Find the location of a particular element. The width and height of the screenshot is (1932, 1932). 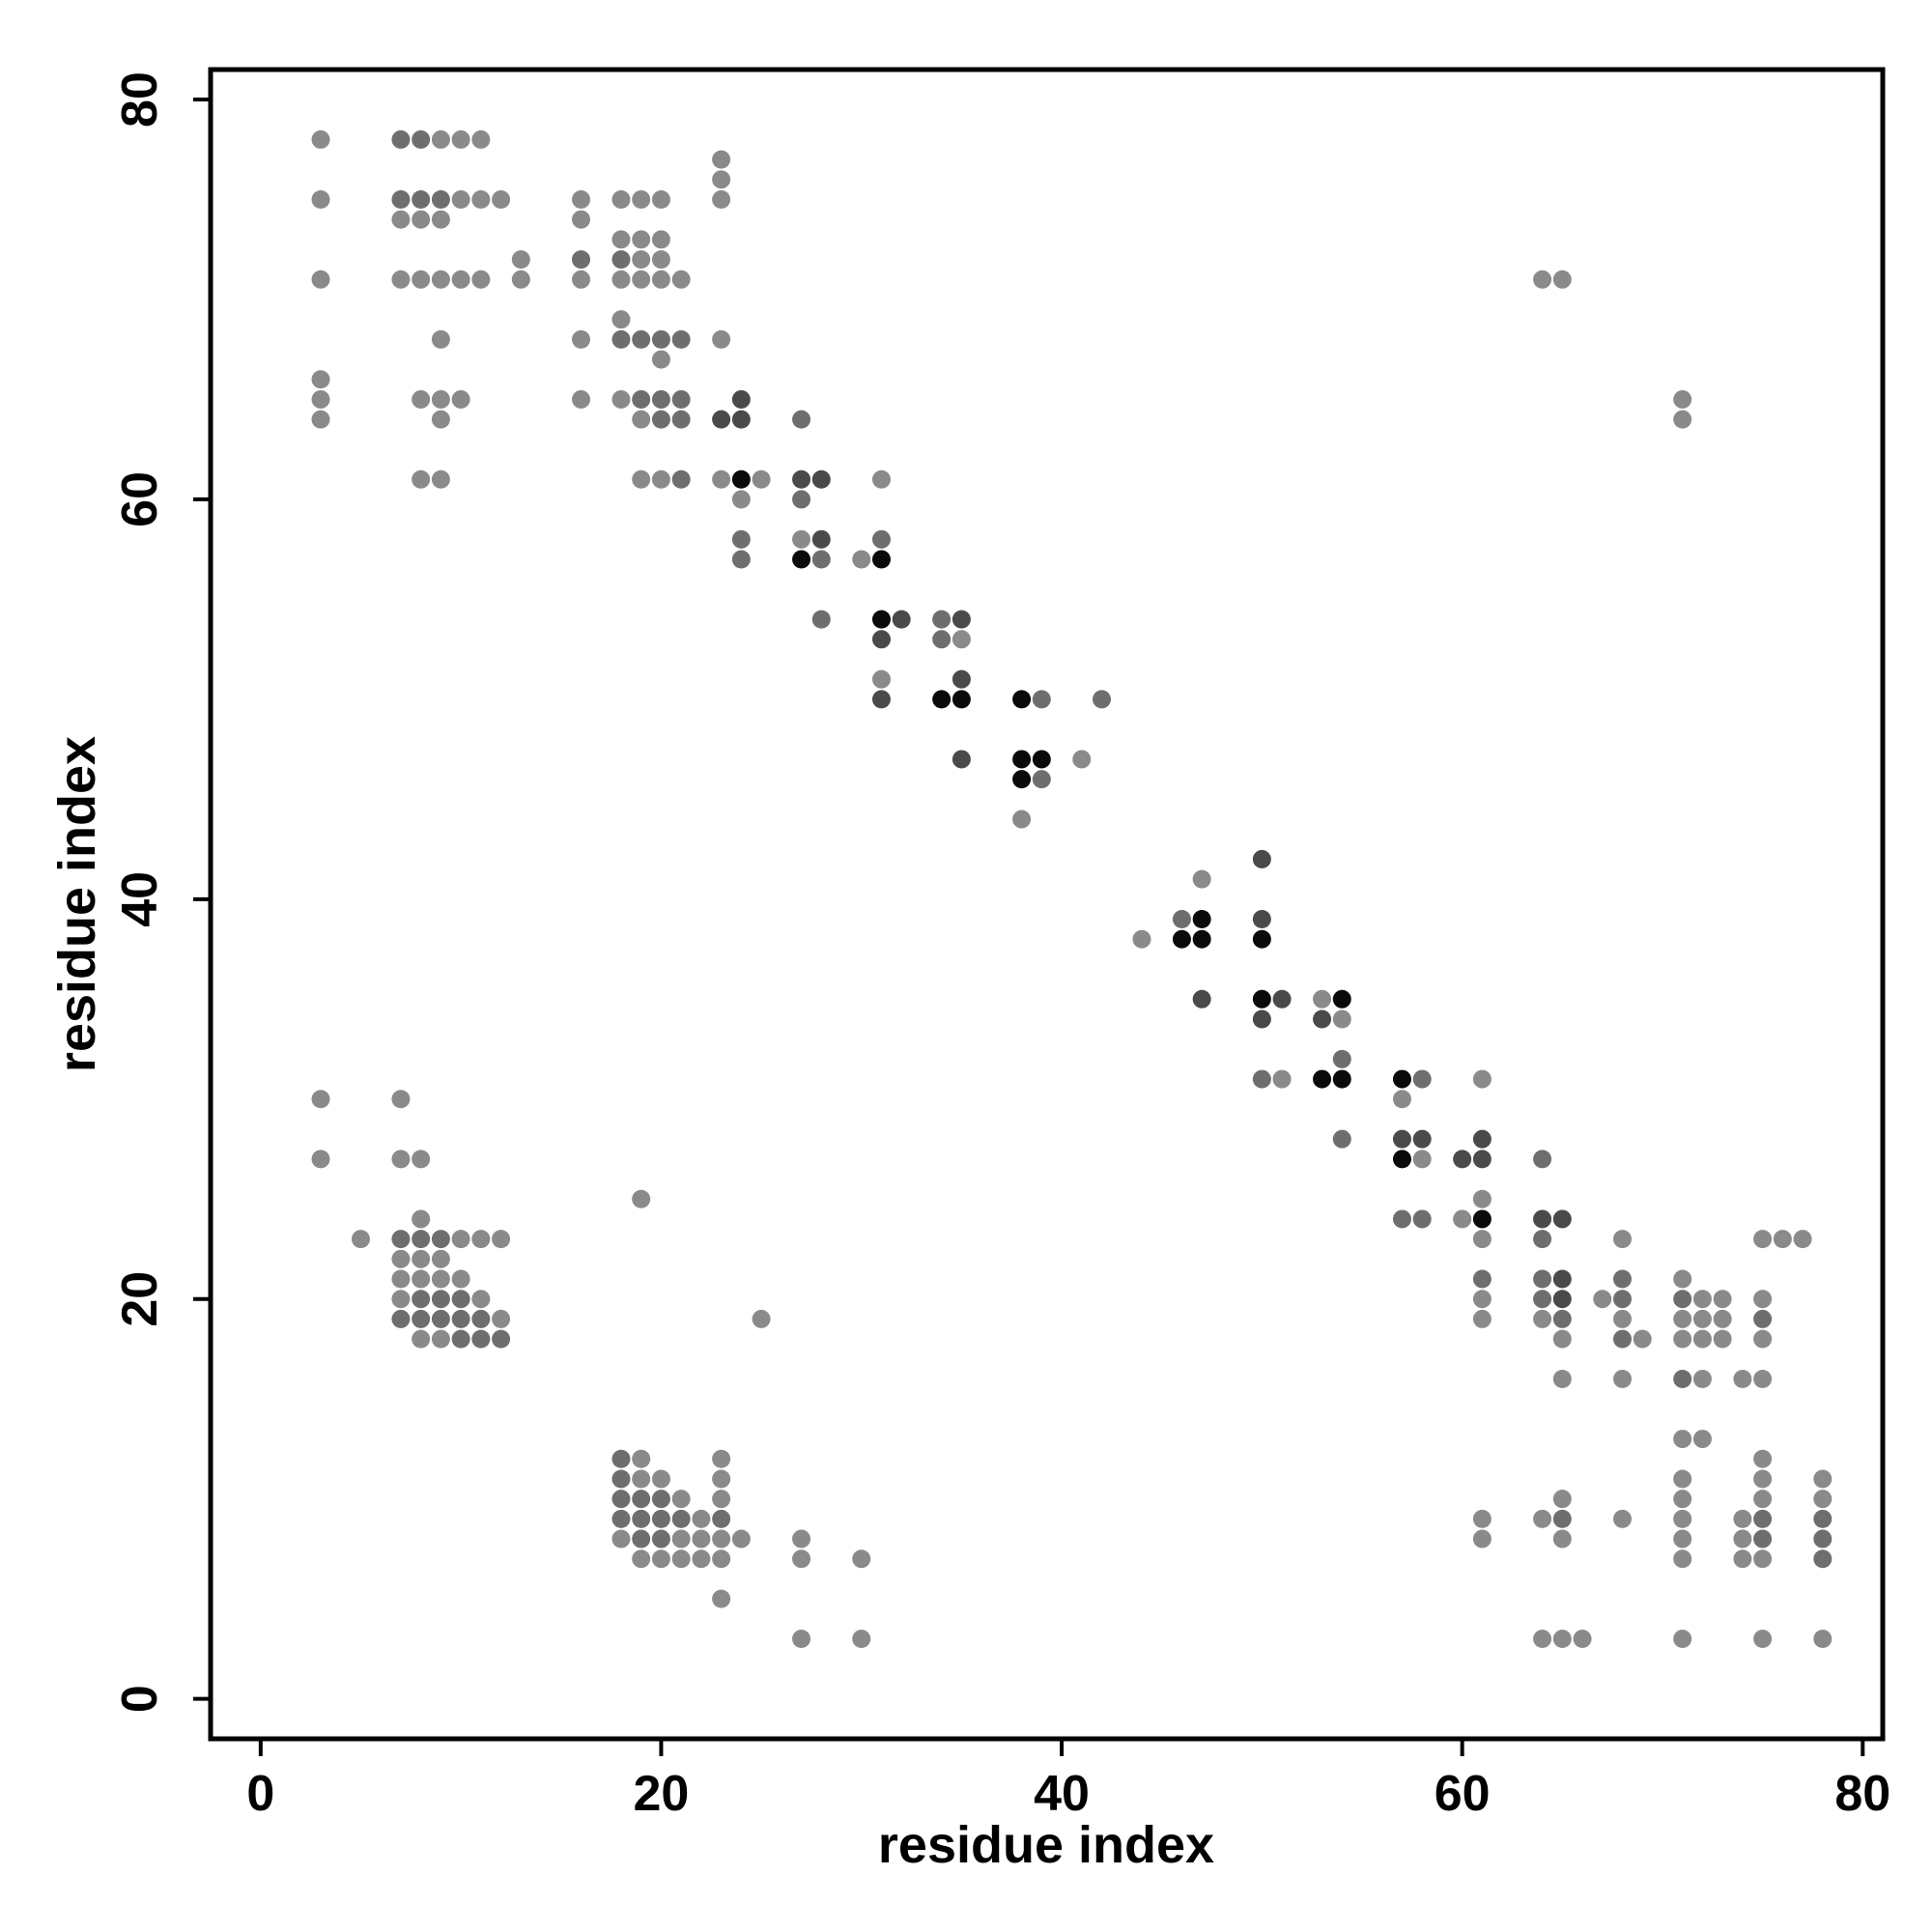

x-tick-label: 60 is located at coordinates (1463, 1794).